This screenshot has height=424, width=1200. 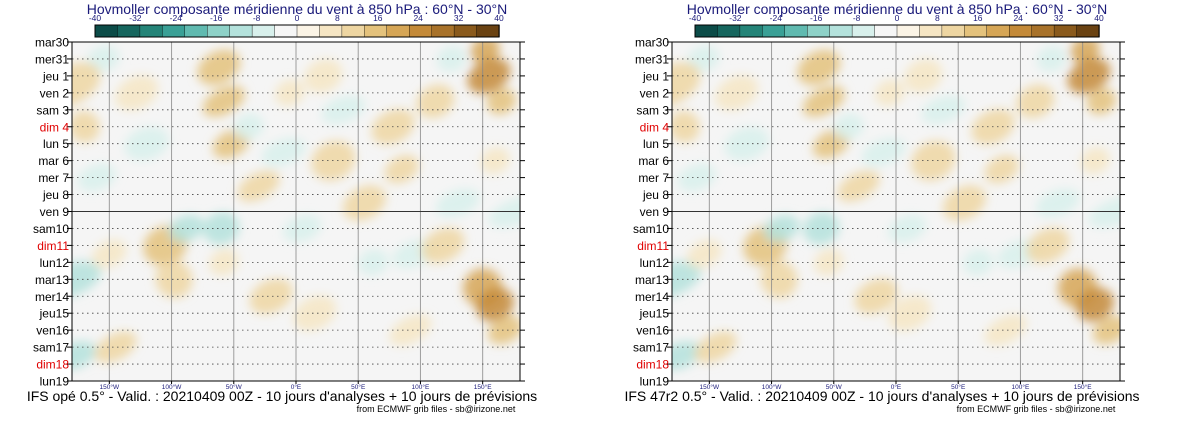 I want to click on colorbar-tick-label: 16, so click(x=978, y=18).